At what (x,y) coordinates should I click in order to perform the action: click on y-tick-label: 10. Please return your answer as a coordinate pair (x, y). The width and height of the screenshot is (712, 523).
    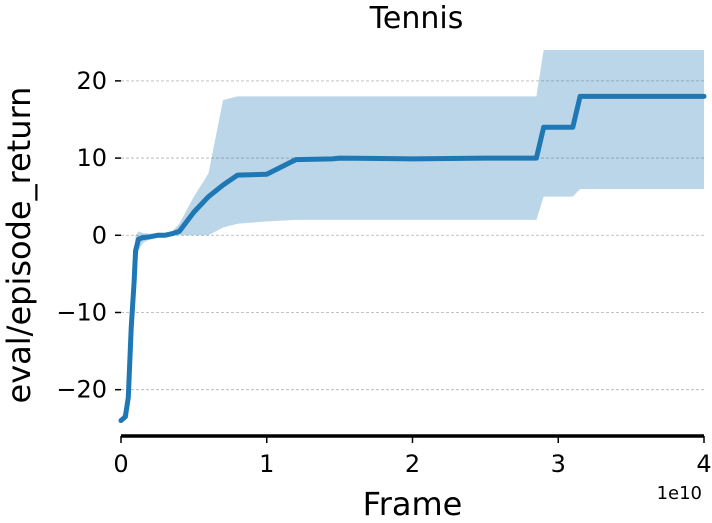
    Looking at the image, I should click on (91, 158).